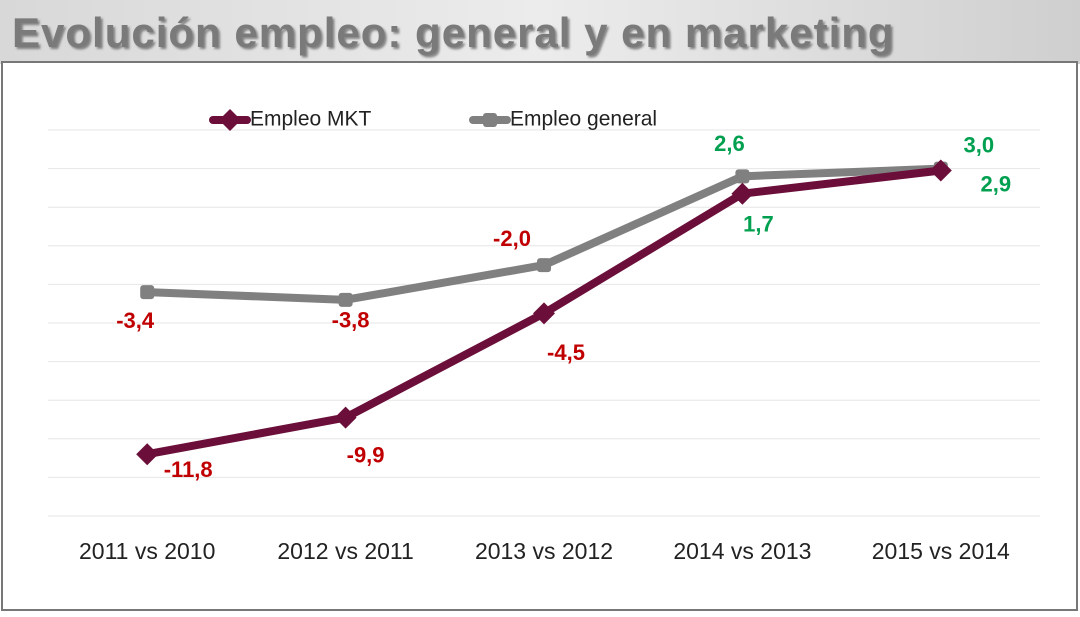 The height and width of the screenshot is (617, 1080). Describe the element at coordinates (729, 143) in the screenshot. I see `data-label: 2,6` at that location.